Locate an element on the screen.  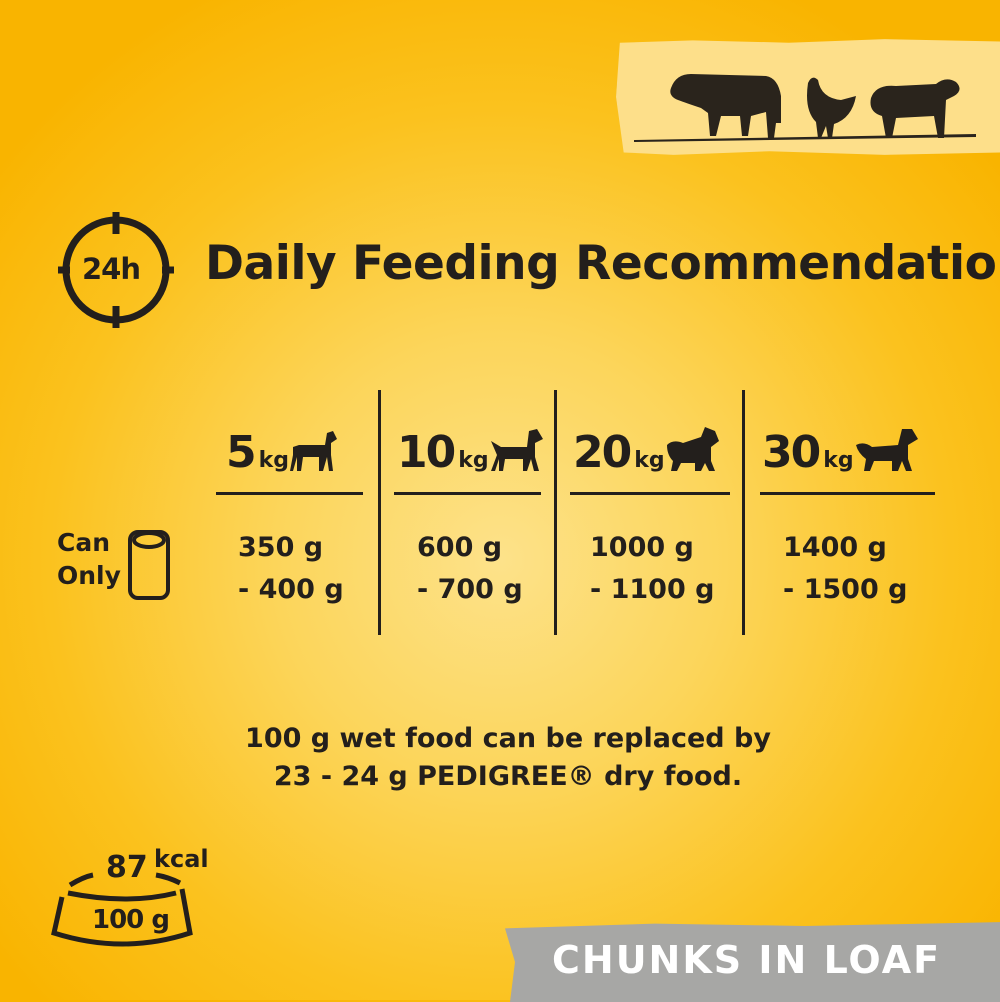
footnote-line: 23 - 24 g PEDIGREE® dry food. is located at coordinates (508, 776).